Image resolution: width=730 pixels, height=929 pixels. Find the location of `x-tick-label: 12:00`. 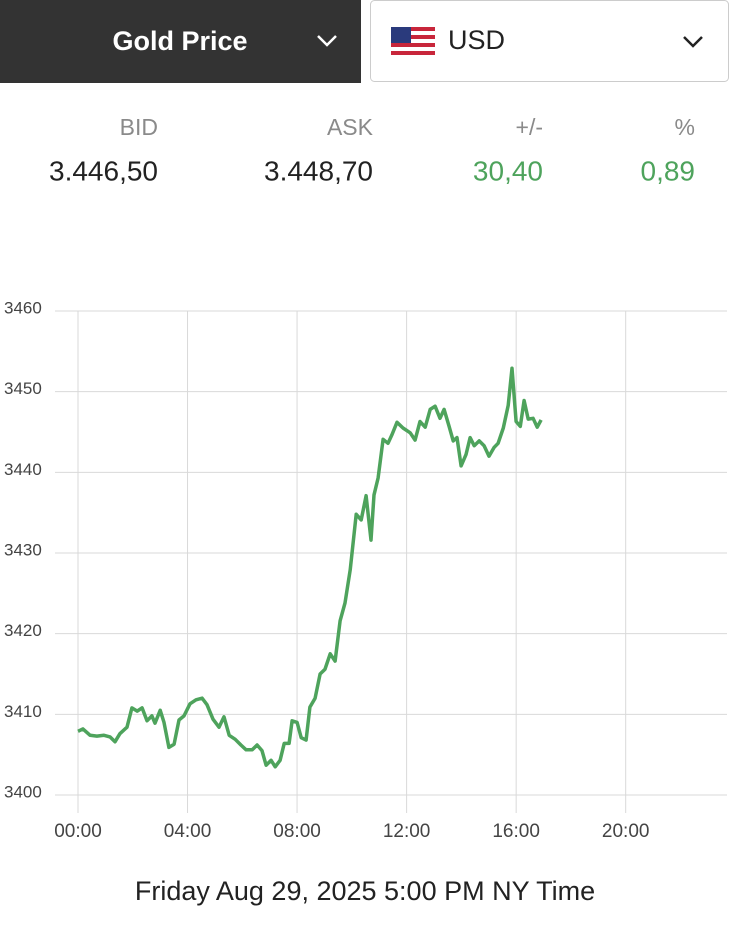

x-tick-label: 12:00 is located at coordinates (407, 831).